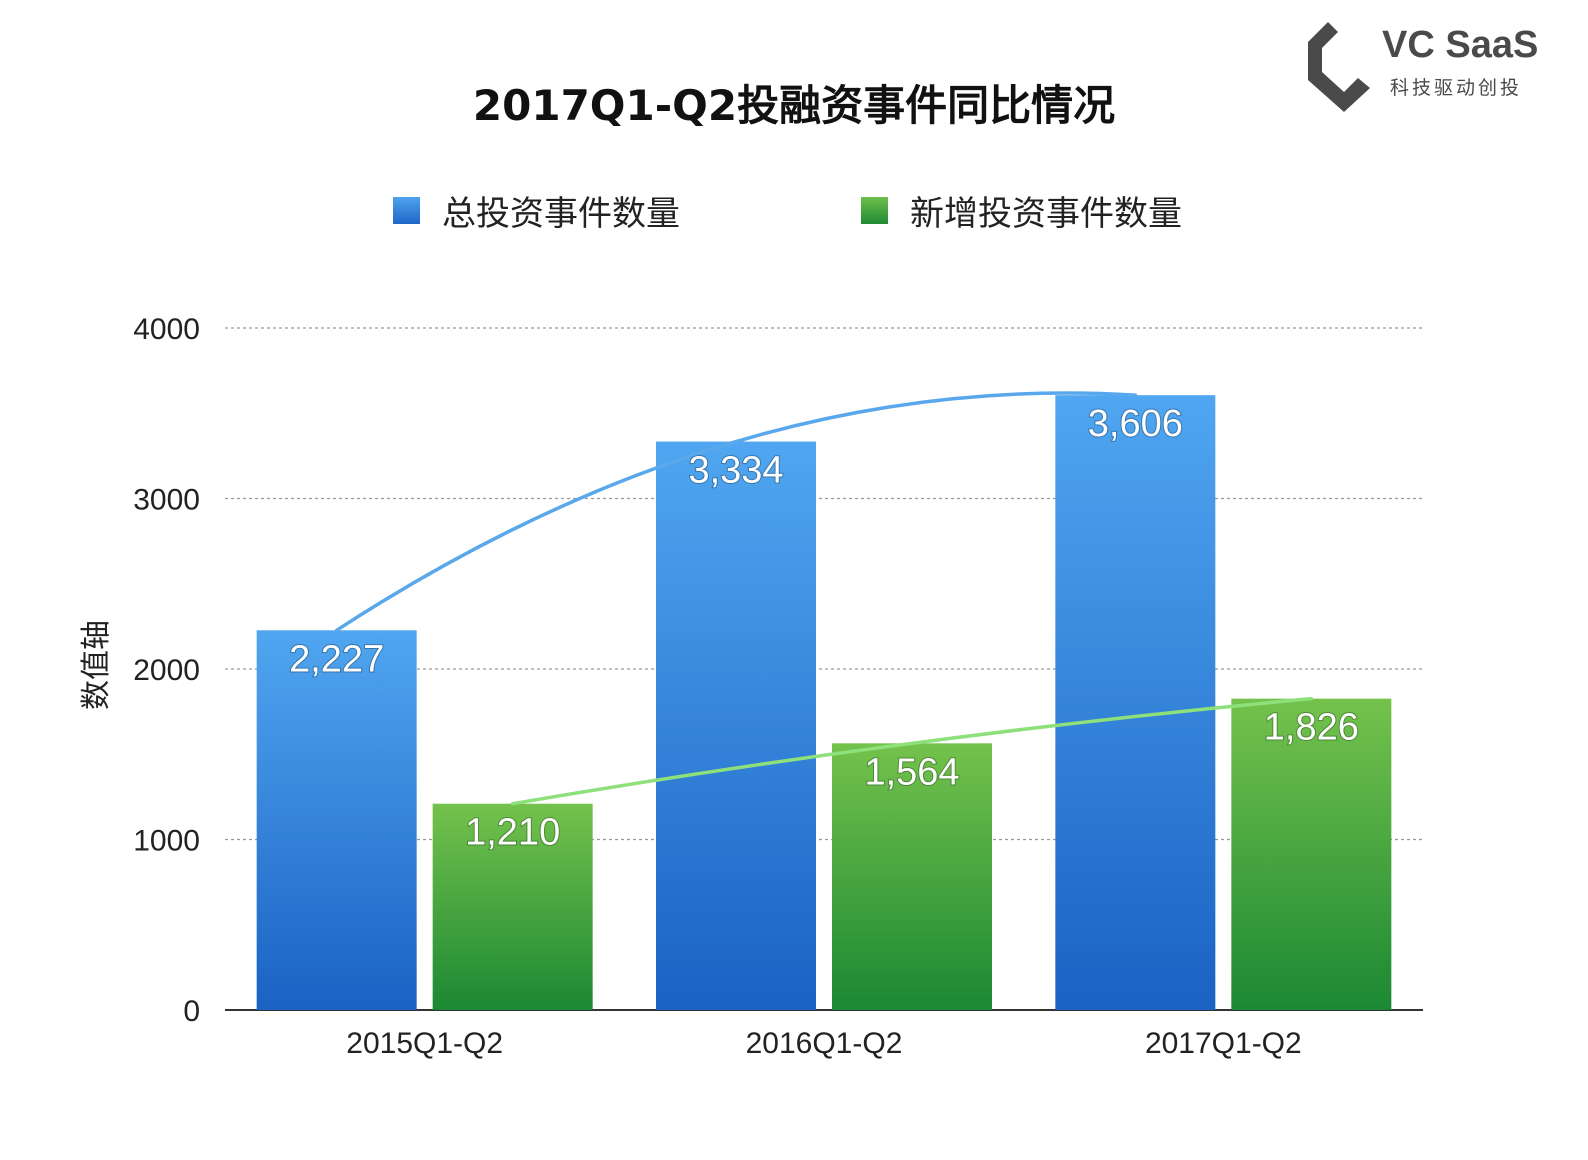  What do you see at coordinates (1311, 728) in the screenshot?
I see `data-label-new: 1,826` at bounding box center [1311, 728].